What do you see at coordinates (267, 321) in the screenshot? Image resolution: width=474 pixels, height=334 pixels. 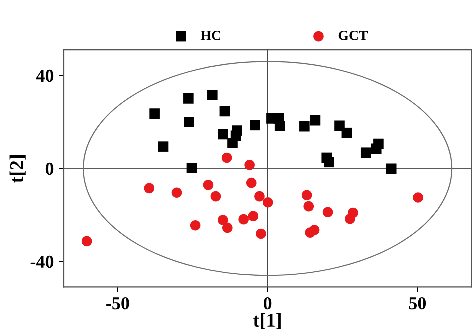 I see `x-axis-title: t[1]` at bounding box center [267, 321].